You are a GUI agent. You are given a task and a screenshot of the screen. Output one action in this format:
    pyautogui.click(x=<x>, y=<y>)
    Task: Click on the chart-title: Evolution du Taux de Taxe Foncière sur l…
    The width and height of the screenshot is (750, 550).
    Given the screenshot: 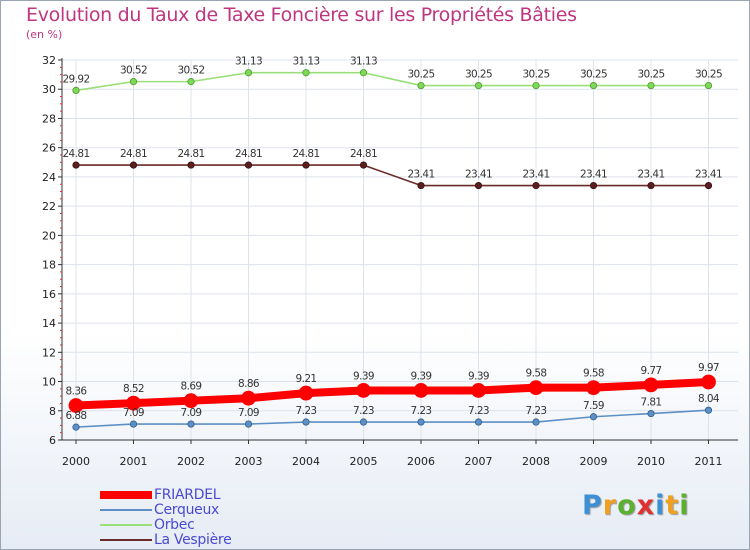 What is the action you would take?
    pyautogui.click(x=301, y=15)
    